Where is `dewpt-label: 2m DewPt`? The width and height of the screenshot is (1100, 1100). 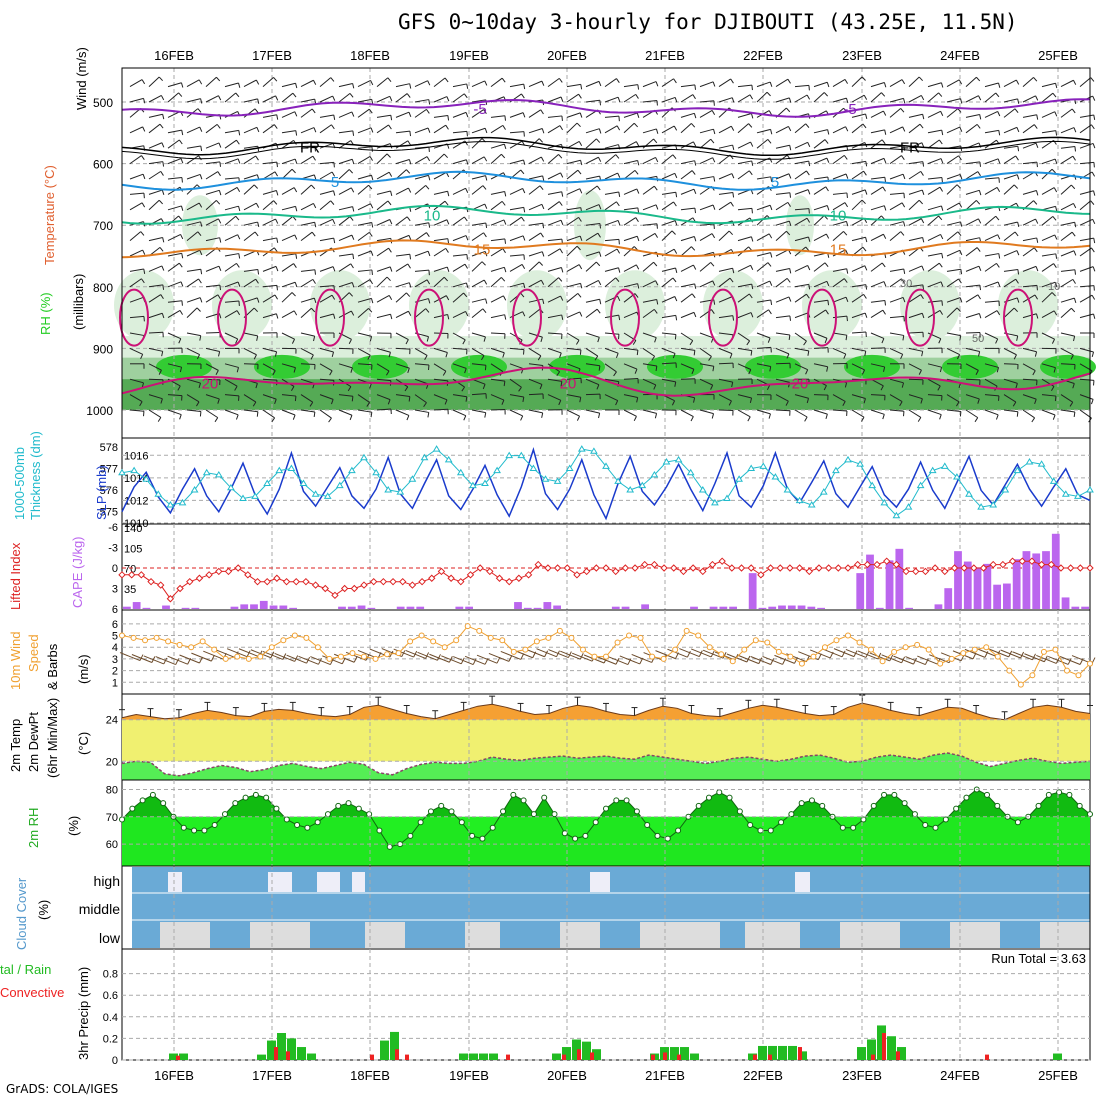
dewpt-label: 2m DewPt is located at coordinates (33, 742).